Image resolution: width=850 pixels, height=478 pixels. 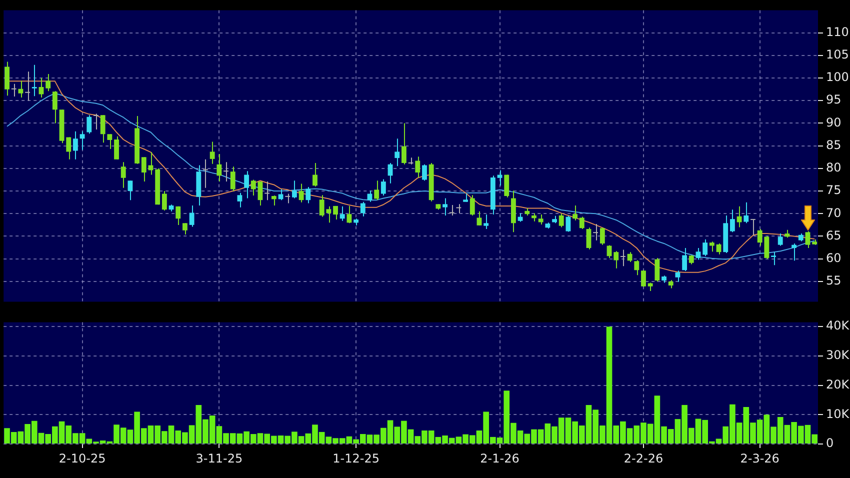 I want to click on x-tick-label: 2-1-26, so click(x=500, y=458).